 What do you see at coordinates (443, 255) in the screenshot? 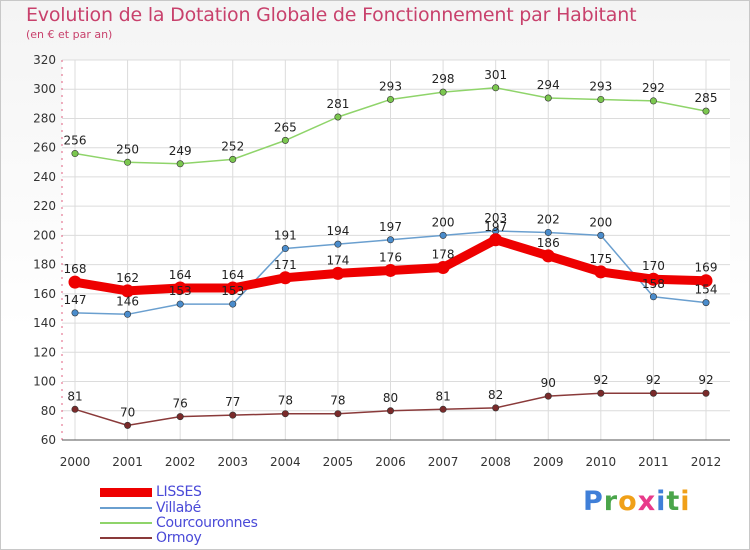
I see `data-label-lisses-2007: 178` at bounding box center [443, 255].